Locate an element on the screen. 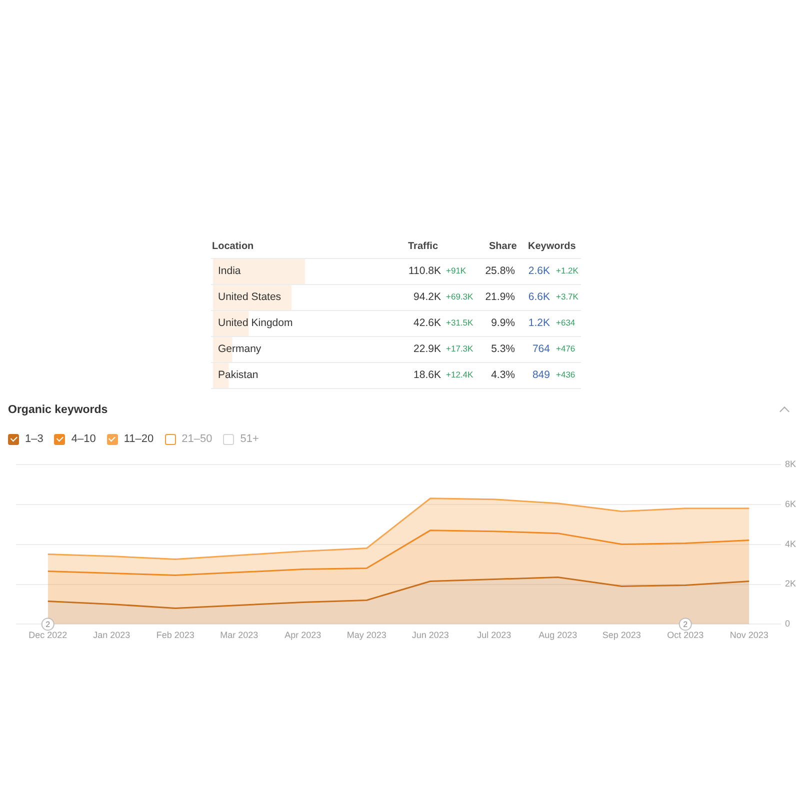  x-tick-label: Feb 2023 is located at coordinates (175, 635).